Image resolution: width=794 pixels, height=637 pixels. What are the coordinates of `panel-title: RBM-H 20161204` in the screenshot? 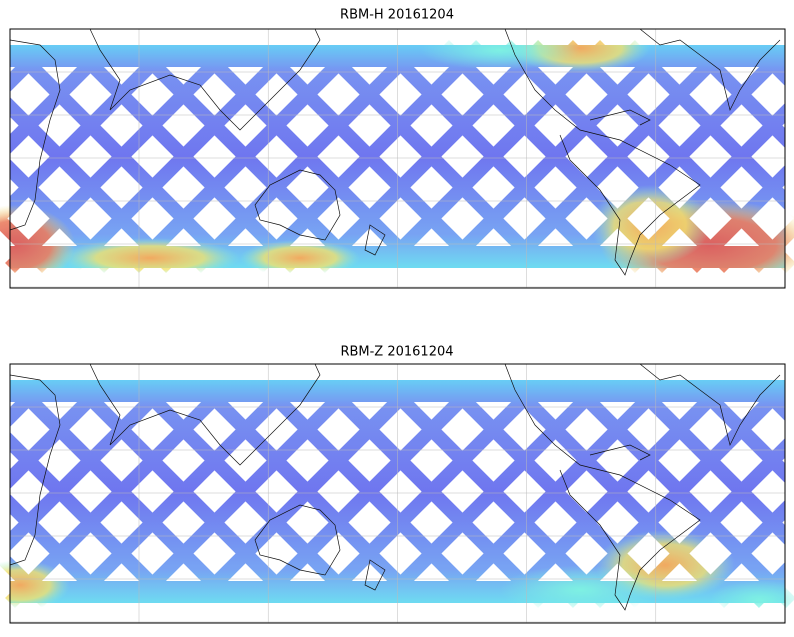 It's located at (397, 15).